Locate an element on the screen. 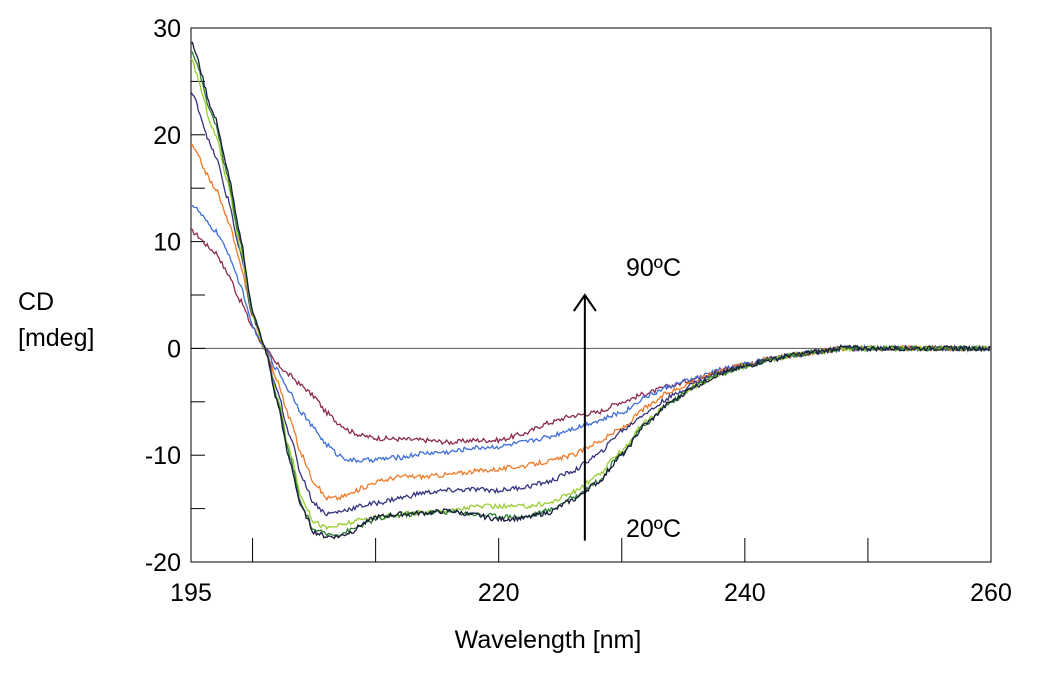 Image resolution: width=1047 pixels, height=679 pixels. y-tick-label: 10 is located at coordinates (167, 243).